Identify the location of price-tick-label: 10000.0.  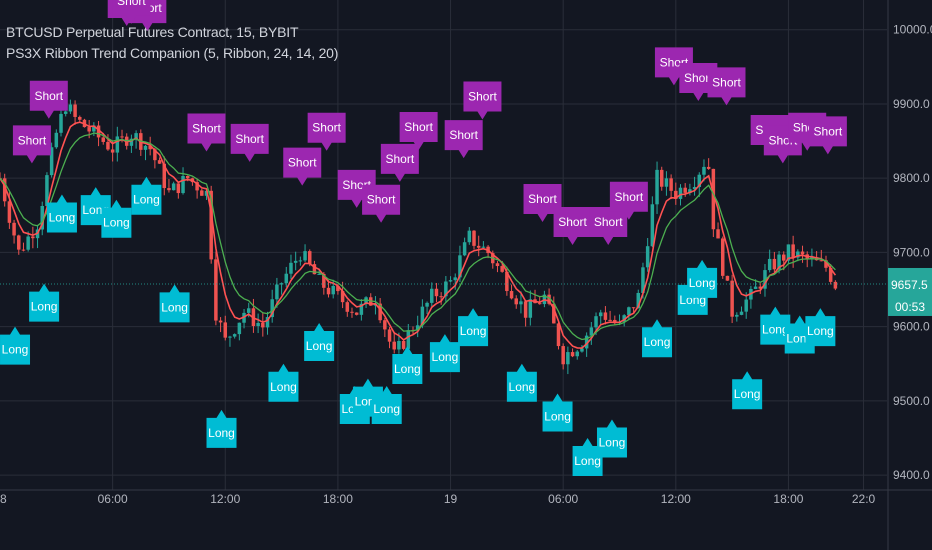
(912, 30).